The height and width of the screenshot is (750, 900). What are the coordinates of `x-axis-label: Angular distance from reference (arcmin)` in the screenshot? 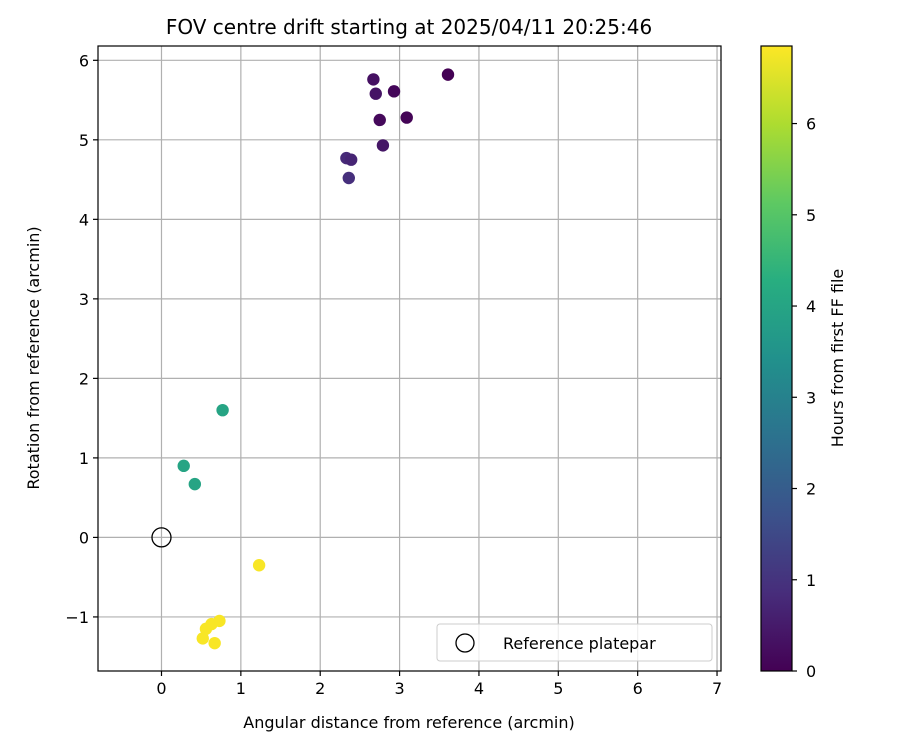 It's located at (408, 722).